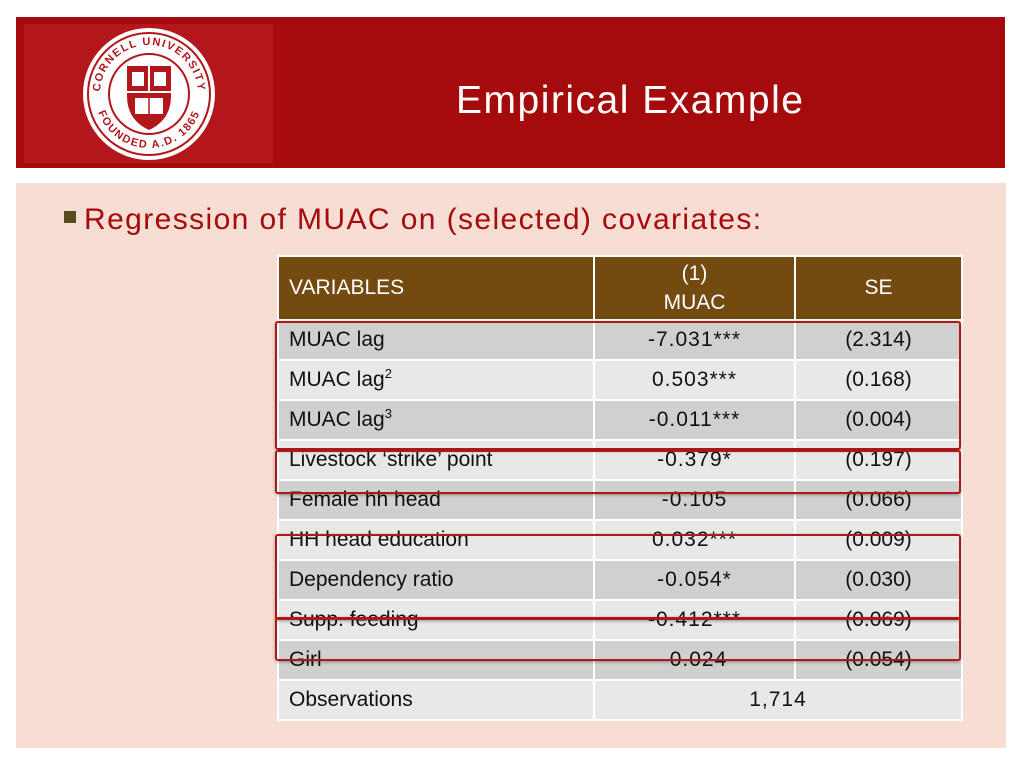 Image resolution: width=1024 pixels, height=768 pixels. Describe the element at coordinates (70, 217) in the screenshot. I see `bullet-square-icon` at that location.